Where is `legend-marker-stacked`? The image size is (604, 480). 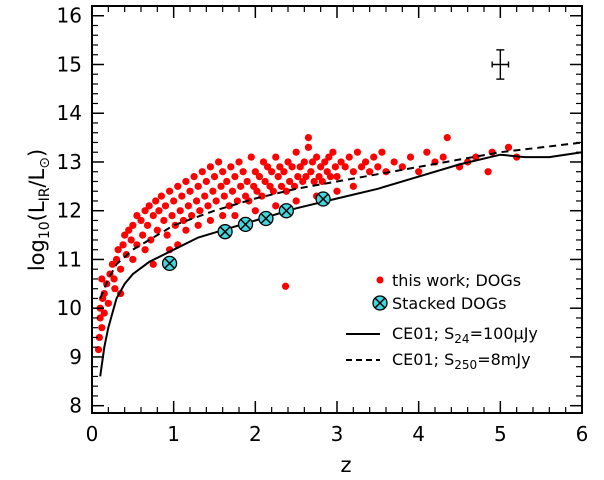
legend-marker-stacked is located at coordinates (380, 303).